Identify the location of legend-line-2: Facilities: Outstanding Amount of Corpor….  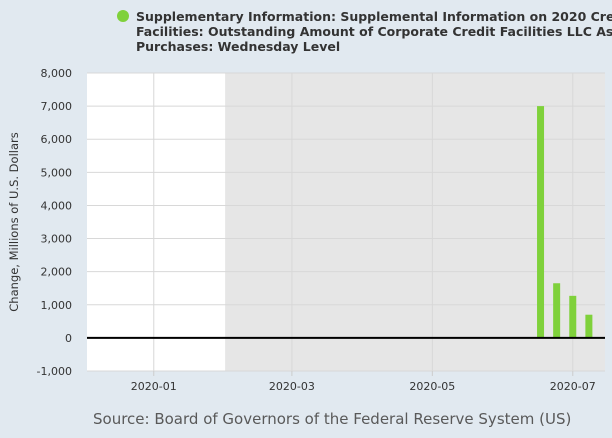
(374, 31).